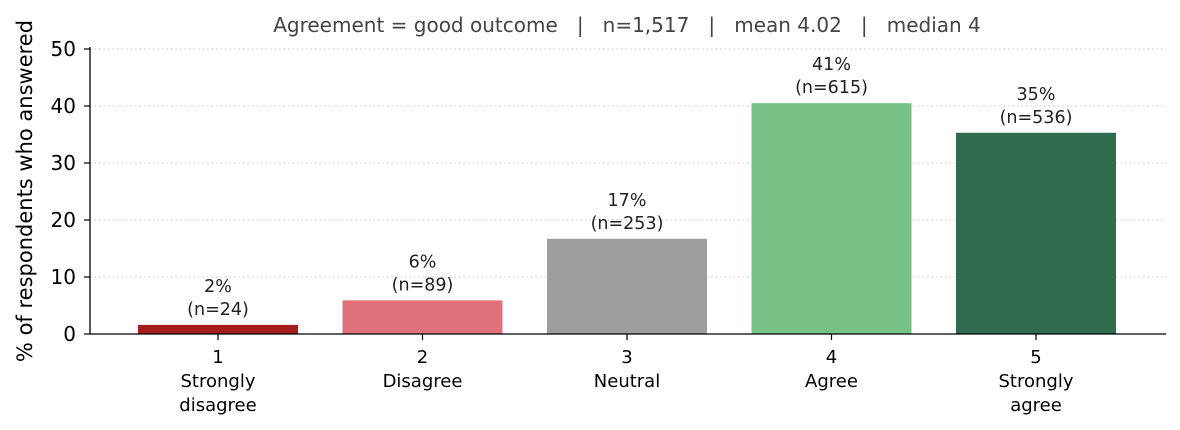  What do you see at coordinates (831, 357) in the screenshot?
I see `x-tick-code: 4` at bounding box center [831, 357].